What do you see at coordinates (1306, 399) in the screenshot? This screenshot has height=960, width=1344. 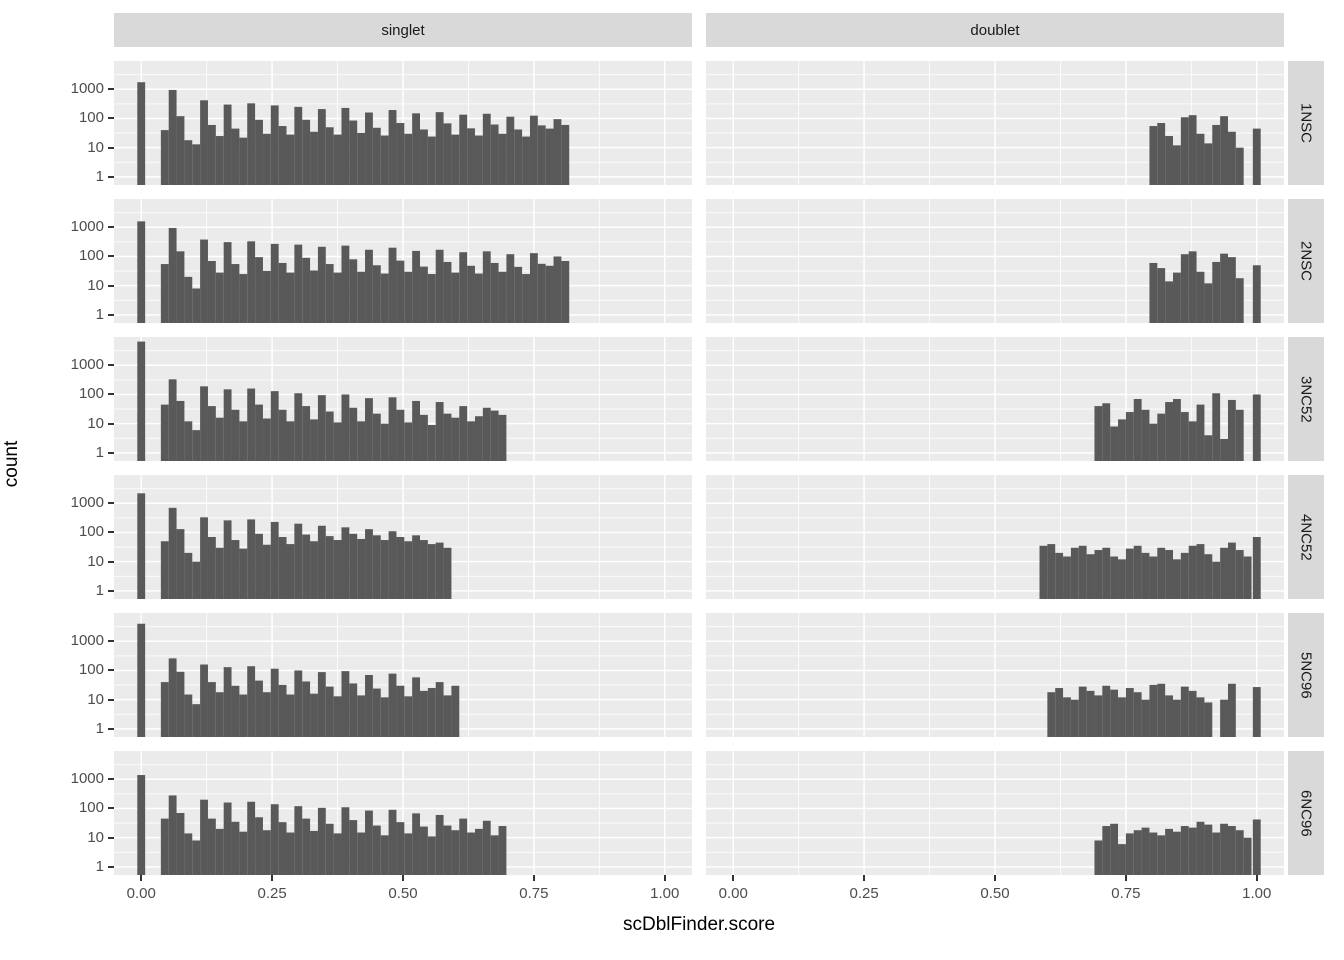 I see `facet-strip-3NC52: 3NC52` at bounding box center [1306, 399].